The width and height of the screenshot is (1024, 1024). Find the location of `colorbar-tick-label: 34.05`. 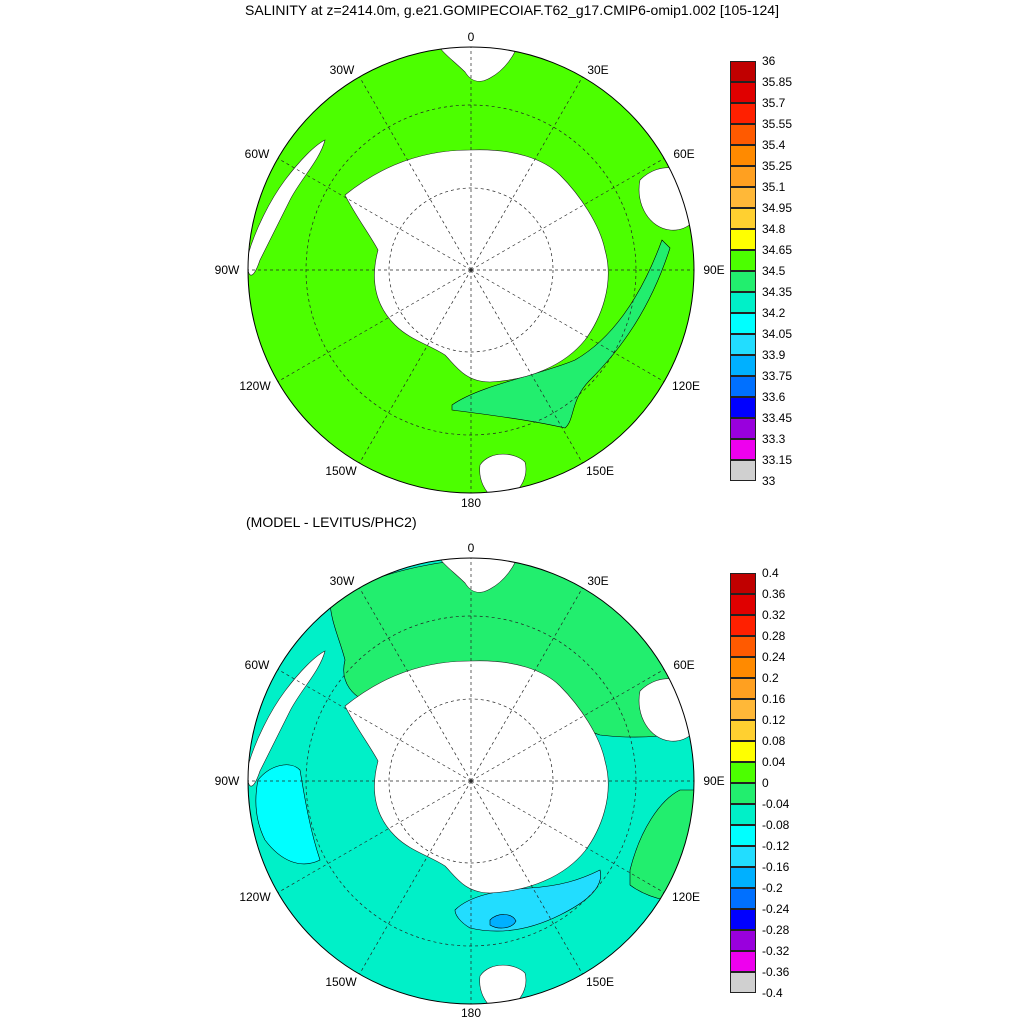

colorbar-tick-label: 34.05 is located at coordinates (777, 334).